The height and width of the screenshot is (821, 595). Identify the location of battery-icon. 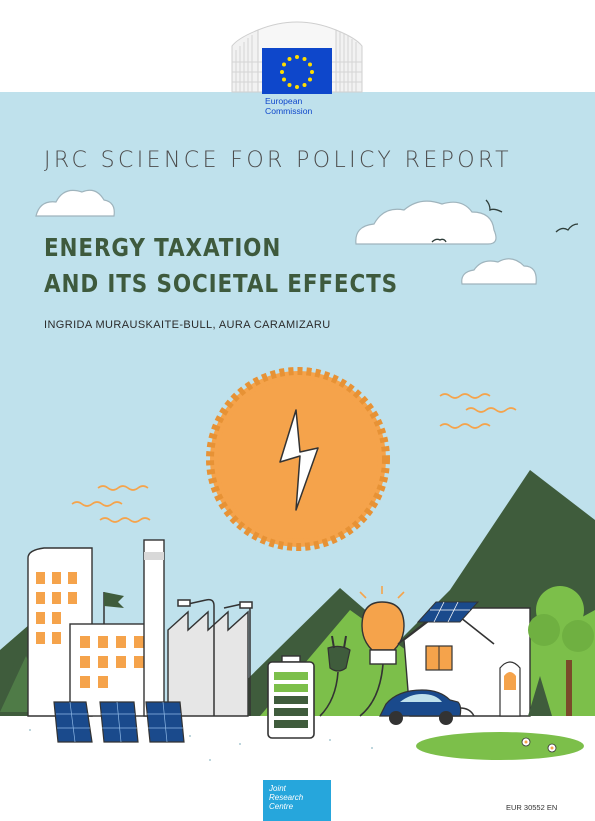
(291, 697).